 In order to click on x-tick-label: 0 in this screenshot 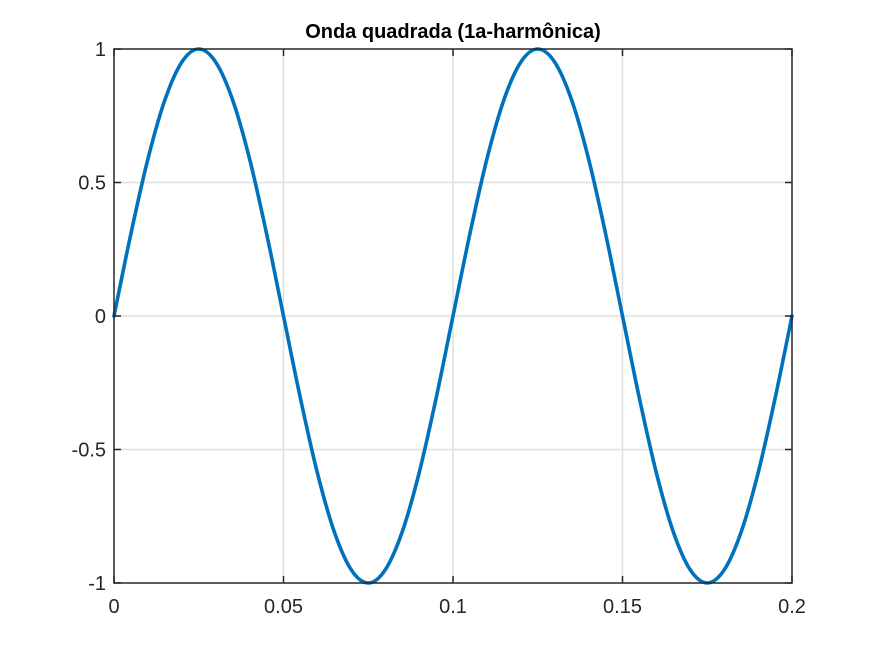, I will do `click(113, 607)`.